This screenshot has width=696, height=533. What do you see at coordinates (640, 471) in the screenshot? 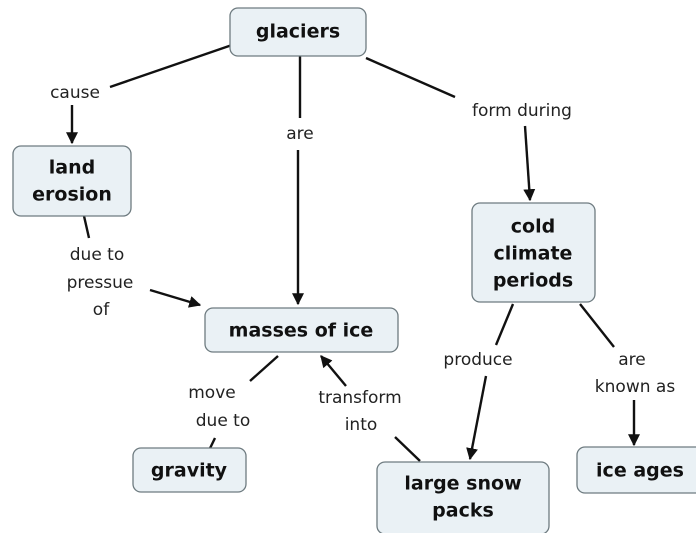
I see `node-text: ice ages` at bounding box center [640, 471].